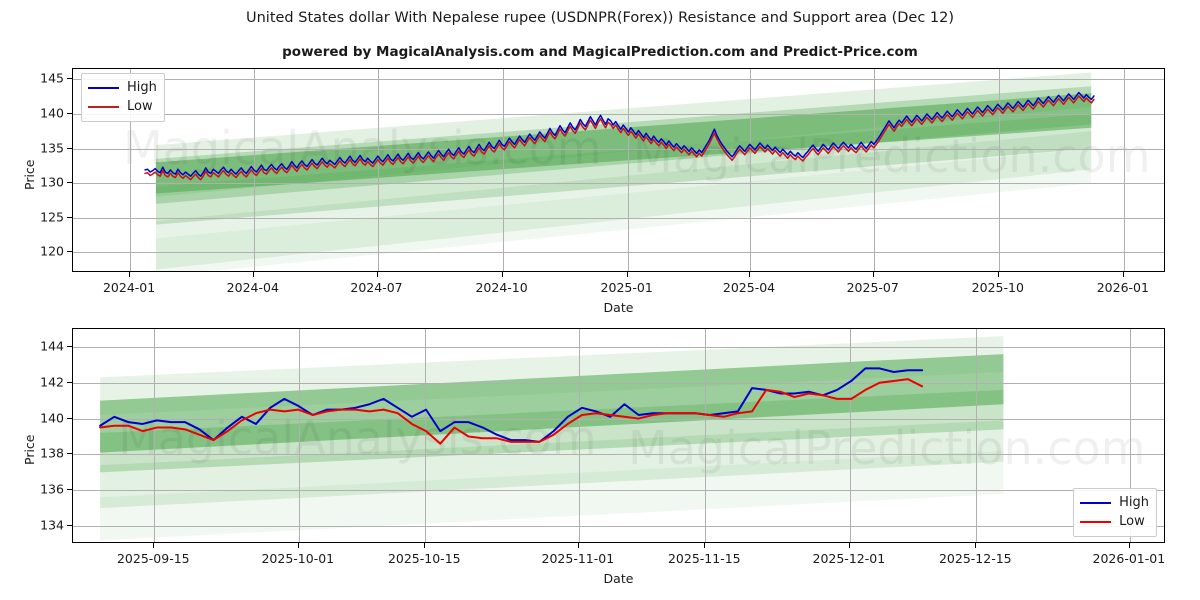 This screenshot has width=1200, height=600. Describe the element at coordinates (997, 287) in the screenshot. I see `x-tick-label: 2025-10` at that location.